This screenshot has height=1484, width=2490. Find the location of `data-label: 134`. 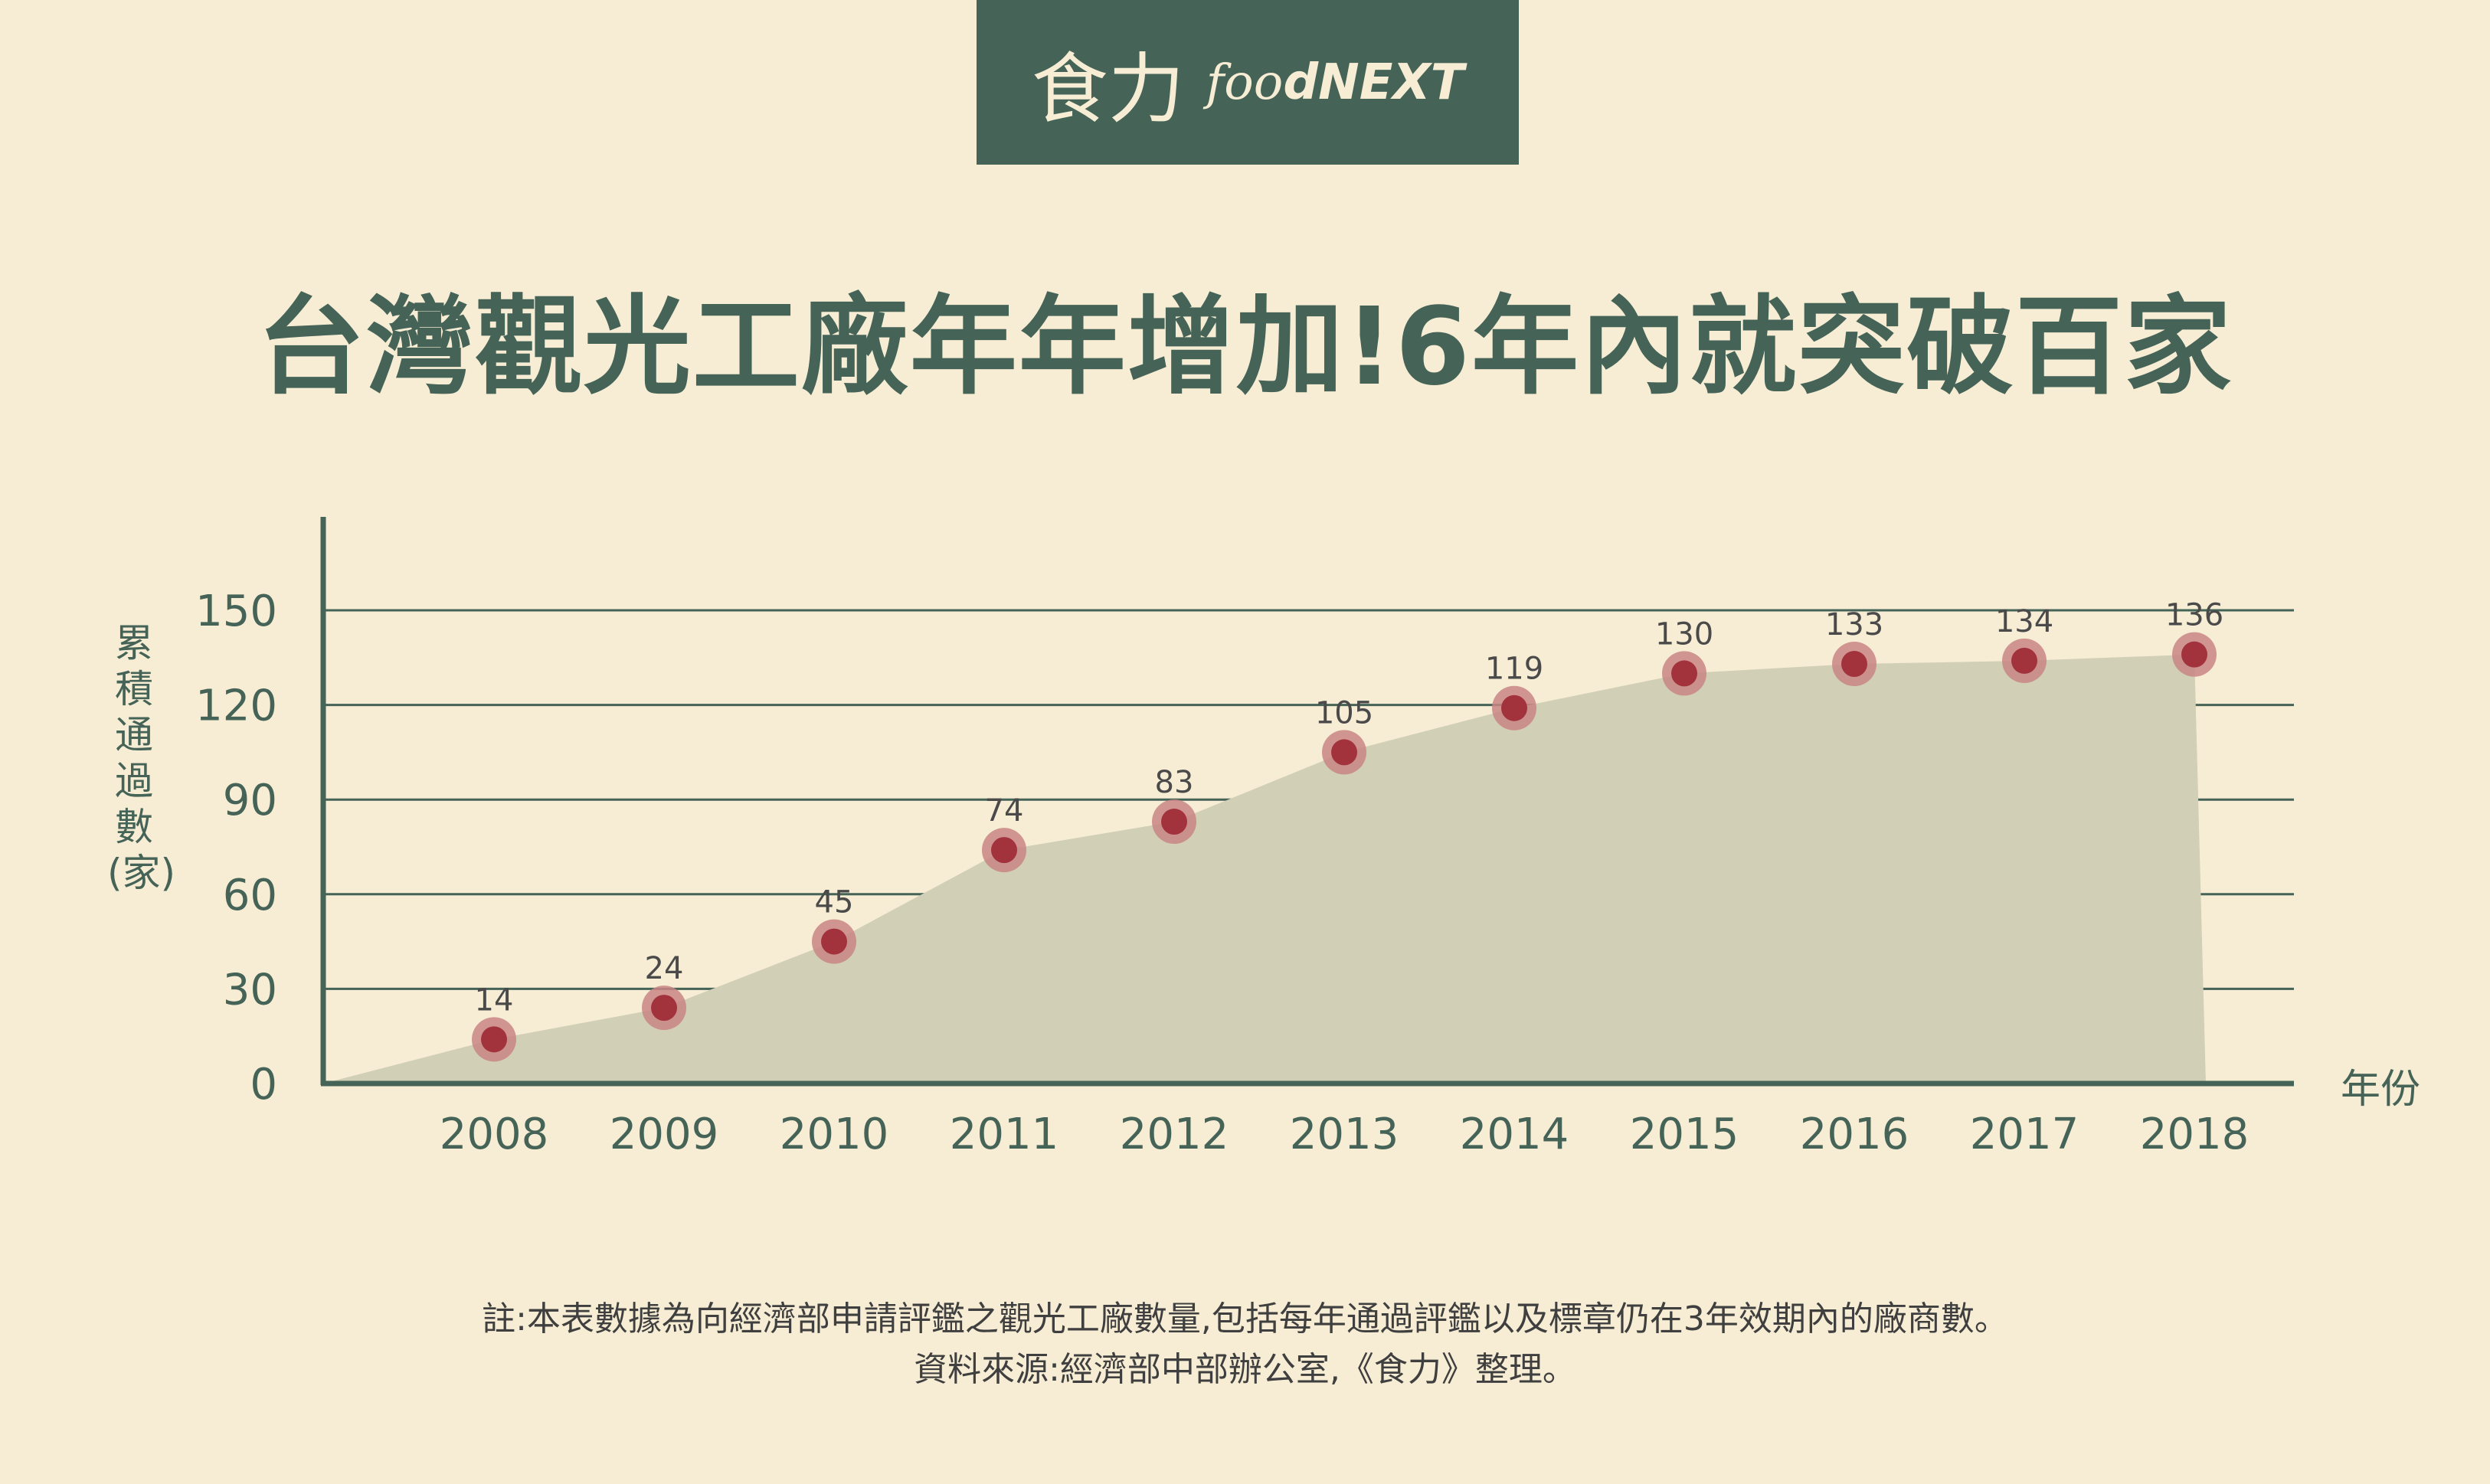

data-label: 134 is located at coordinates (2024, 621).